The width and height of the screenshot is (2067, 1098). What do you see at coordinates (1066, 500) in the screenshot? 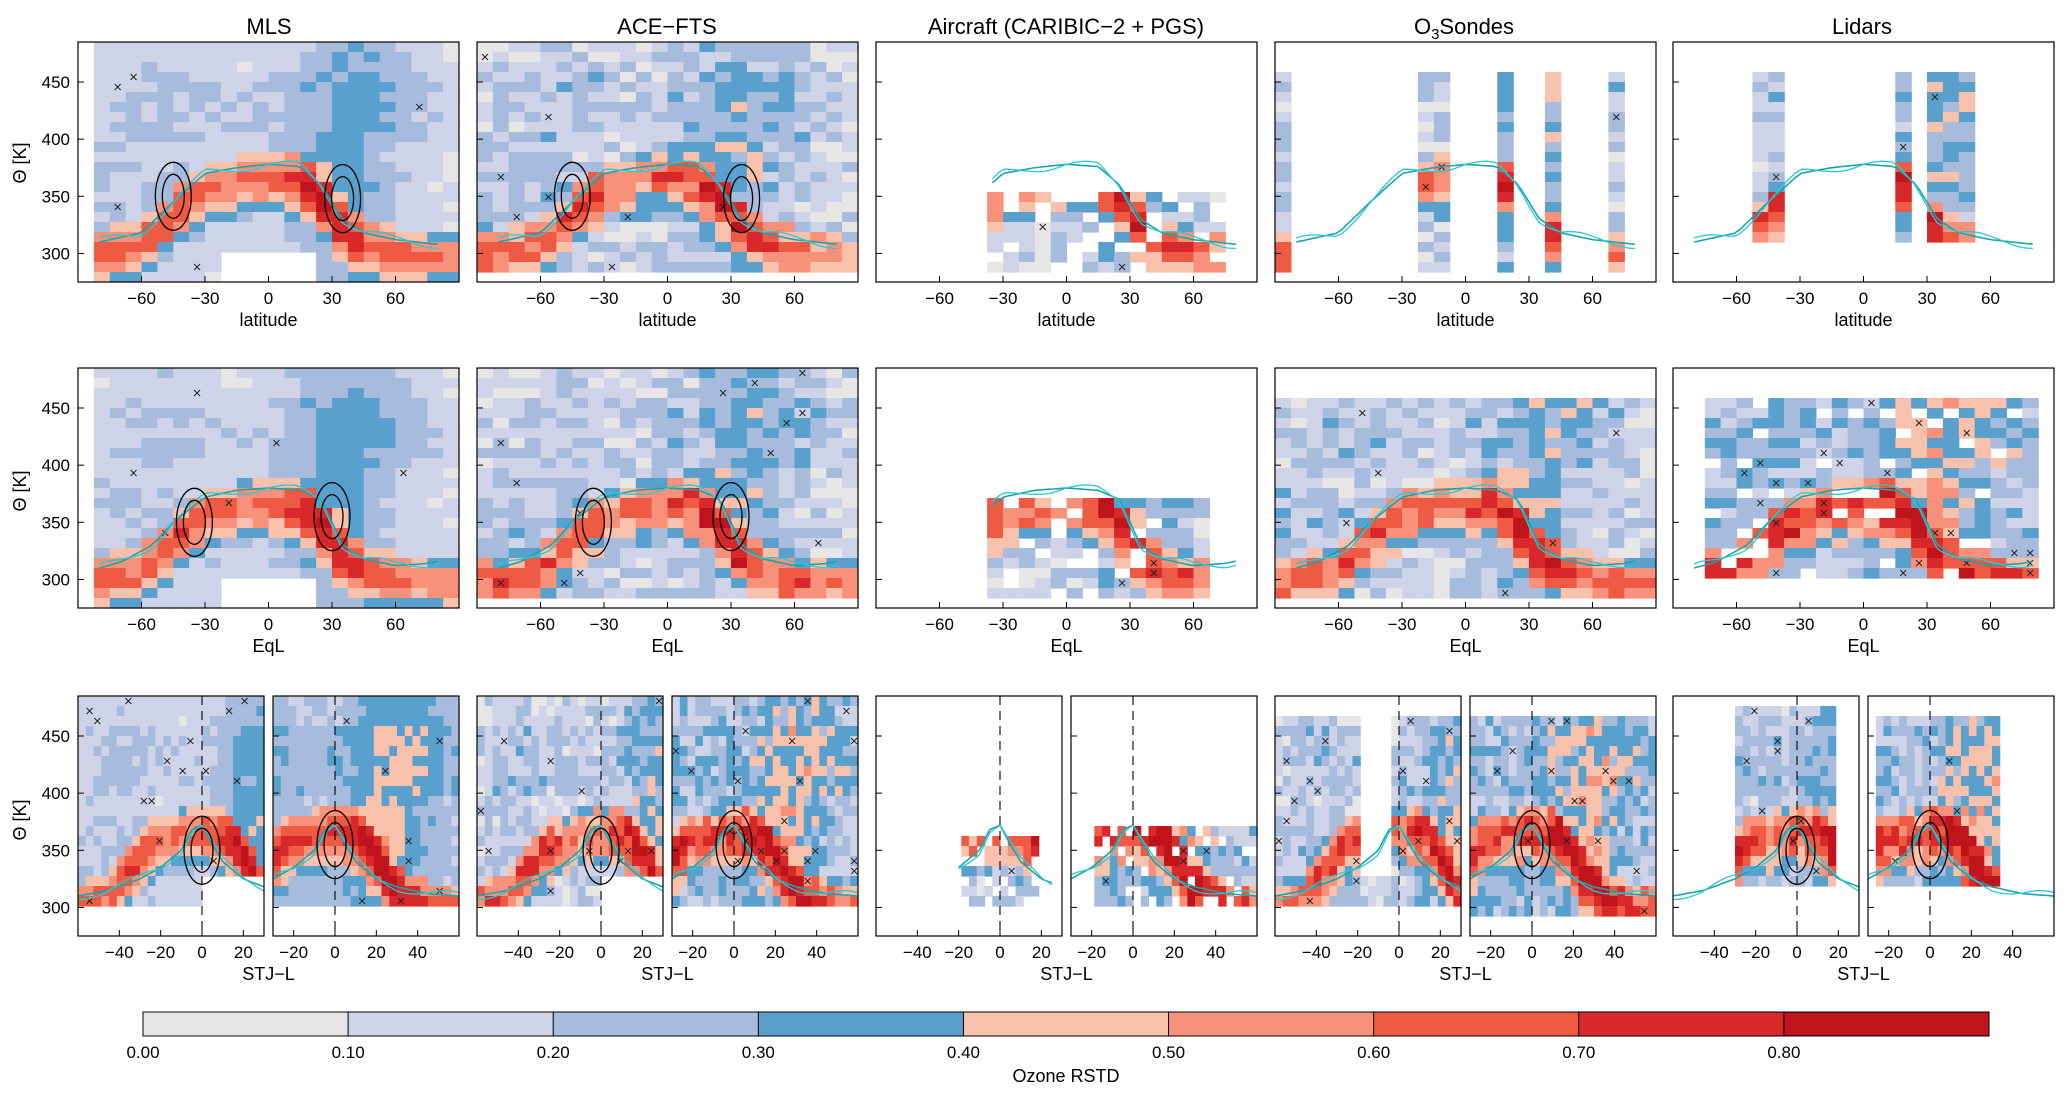
I see `panel-r2-c3: −60 −30 0 30 60` at bounding box center [1066, 500].